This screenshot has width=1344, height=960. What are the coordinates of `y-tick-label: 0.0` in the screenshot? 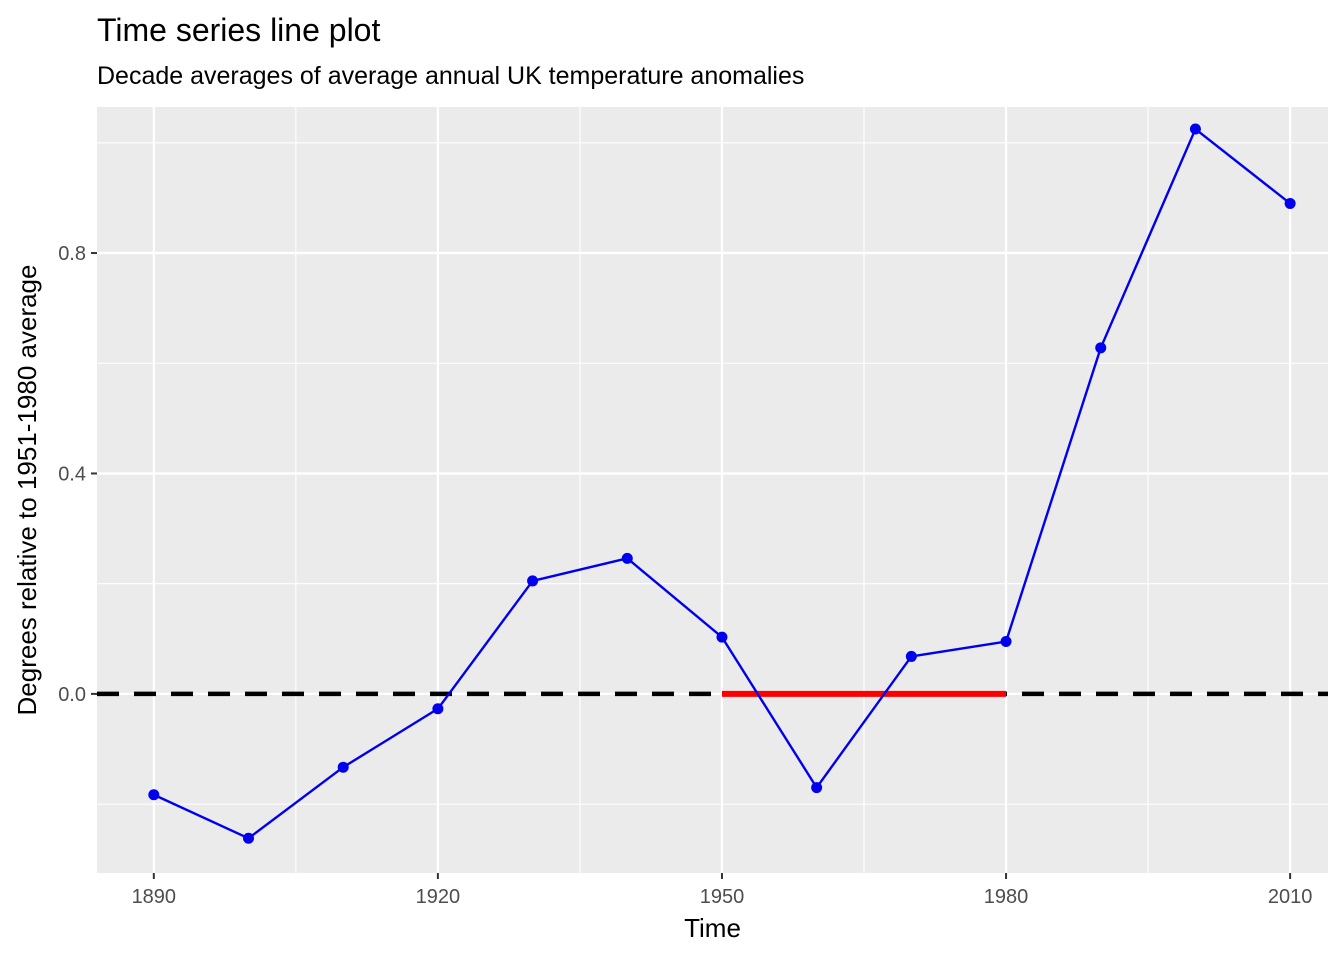 It's located at (72, 695).